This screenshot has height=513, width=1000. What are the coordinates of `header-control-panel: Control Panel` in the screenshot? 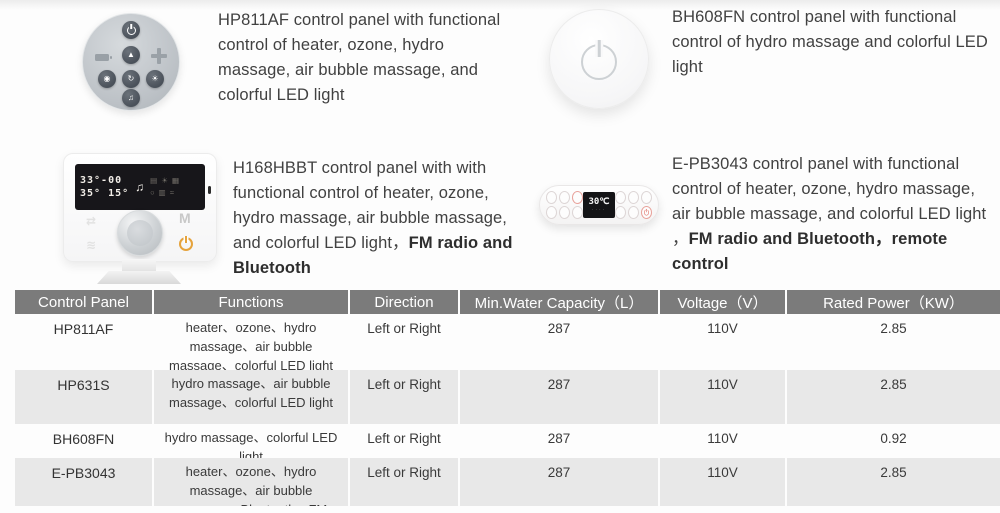 It's located at (83, 302).